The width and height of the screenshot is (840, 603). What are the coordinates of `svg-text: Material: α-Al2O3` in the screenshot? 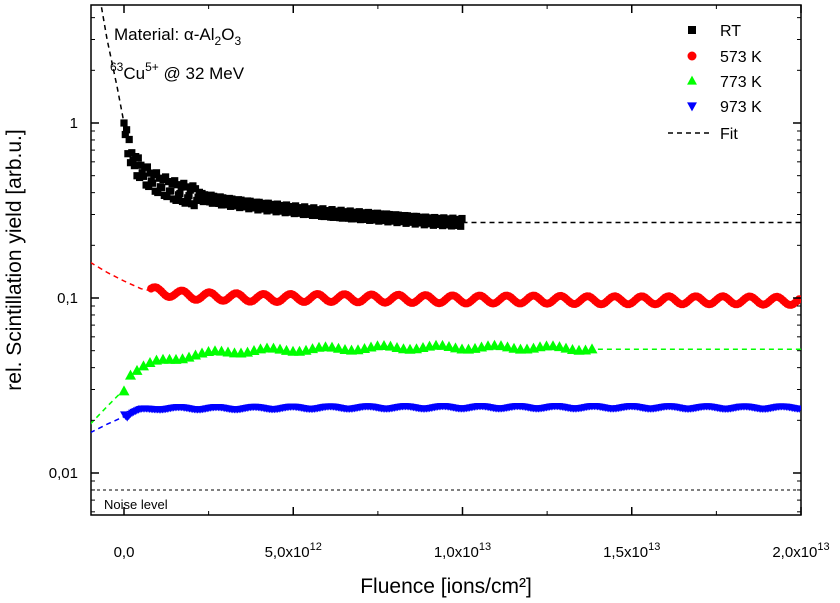 It's located at (177, 36).